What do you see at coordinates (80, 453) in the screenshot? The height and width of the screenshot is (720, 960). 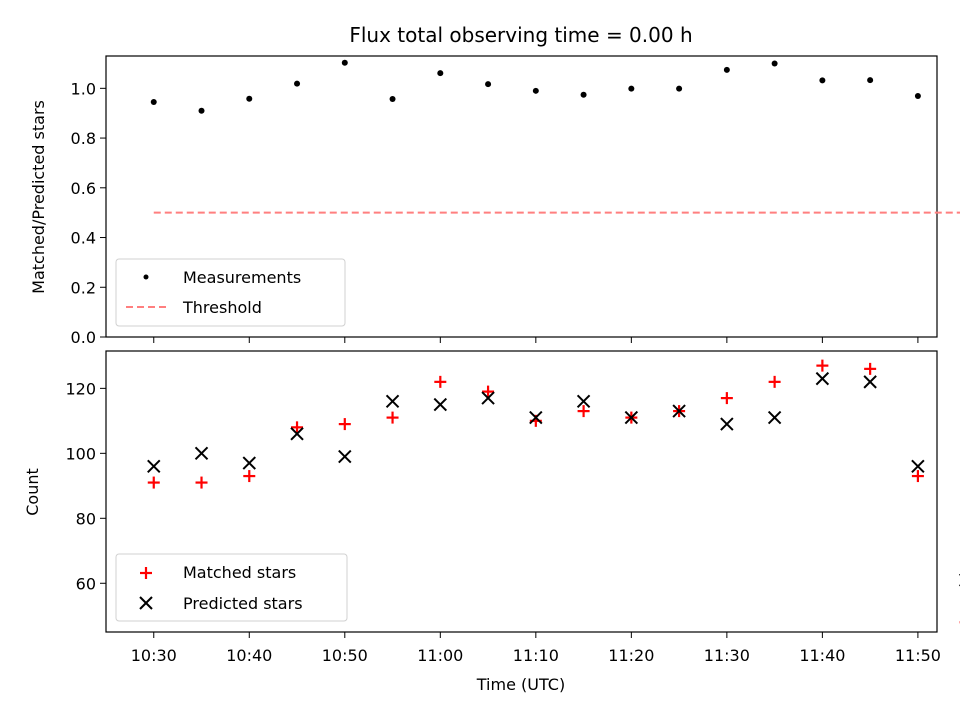 I see `y-tick-label: 100` at bounding box center [80, 453].